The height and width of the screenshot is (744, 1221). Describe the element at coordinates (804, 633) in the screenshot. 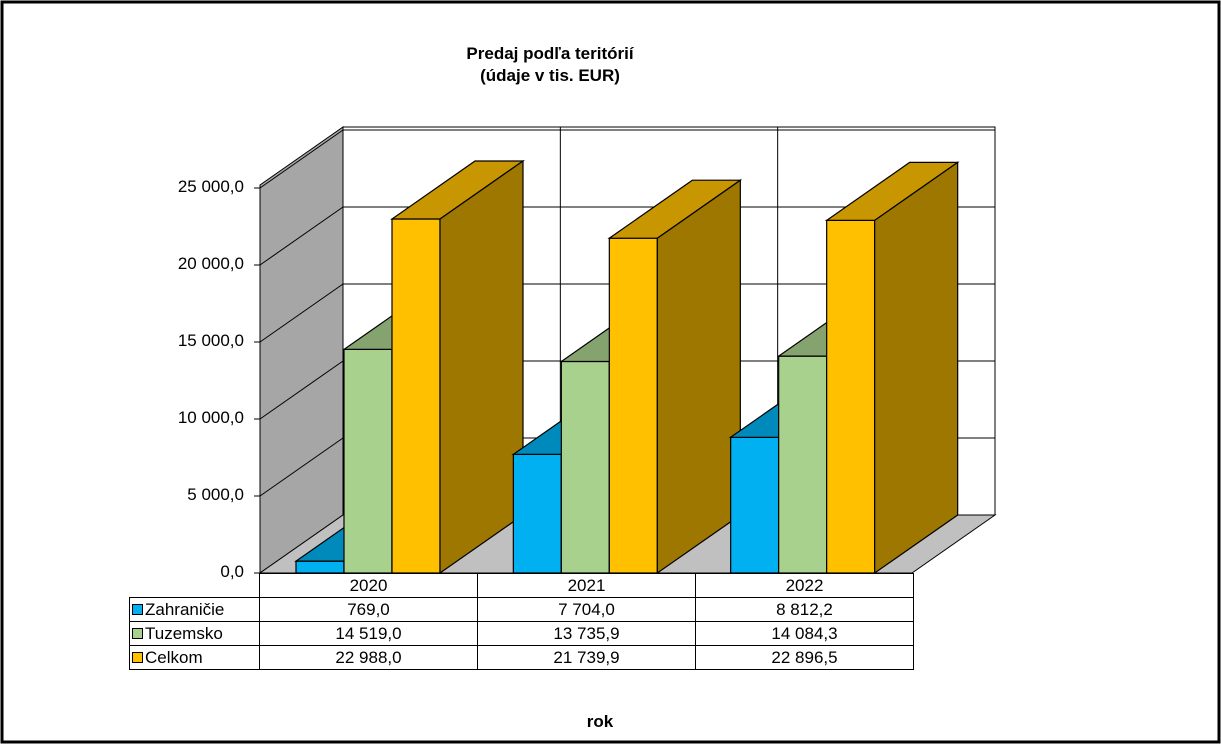

I see `data-label: 14 084,3` at that location.